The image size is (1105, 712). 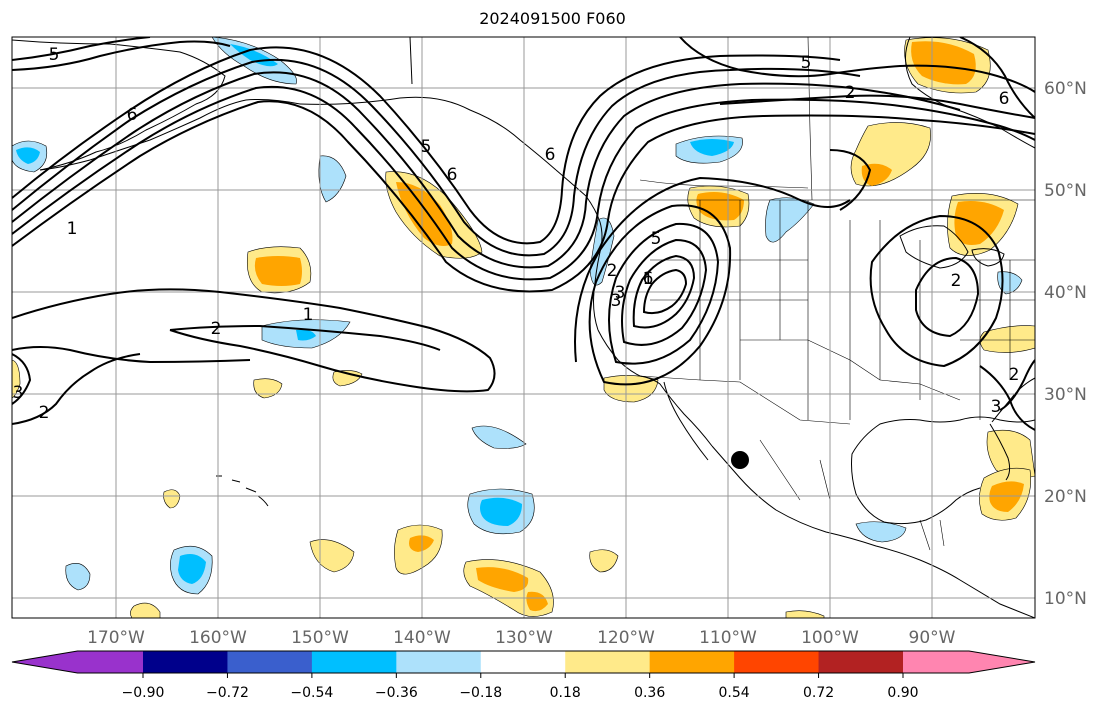 I want to click on longitude-label: 90°W, so click(x=932, y=638).